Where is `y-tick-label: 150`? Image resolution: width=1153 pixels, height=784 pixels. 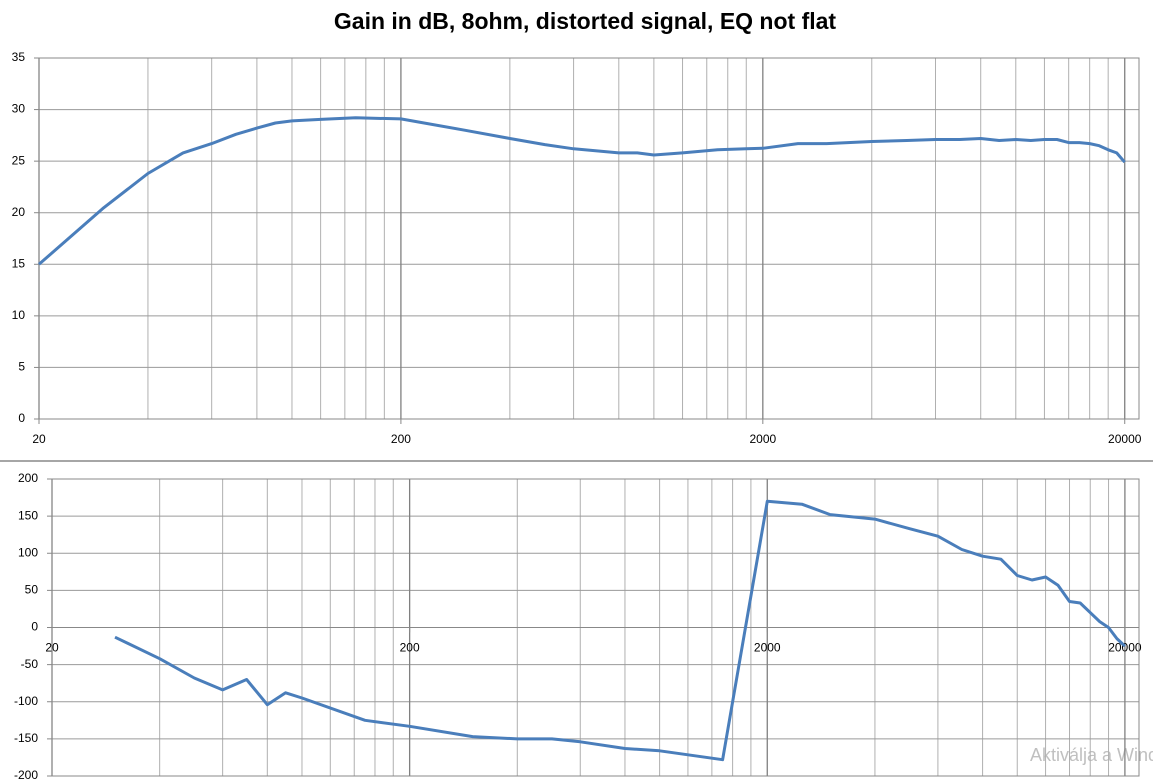 y-tick-label: 150 is located at coordinates (28, 515).